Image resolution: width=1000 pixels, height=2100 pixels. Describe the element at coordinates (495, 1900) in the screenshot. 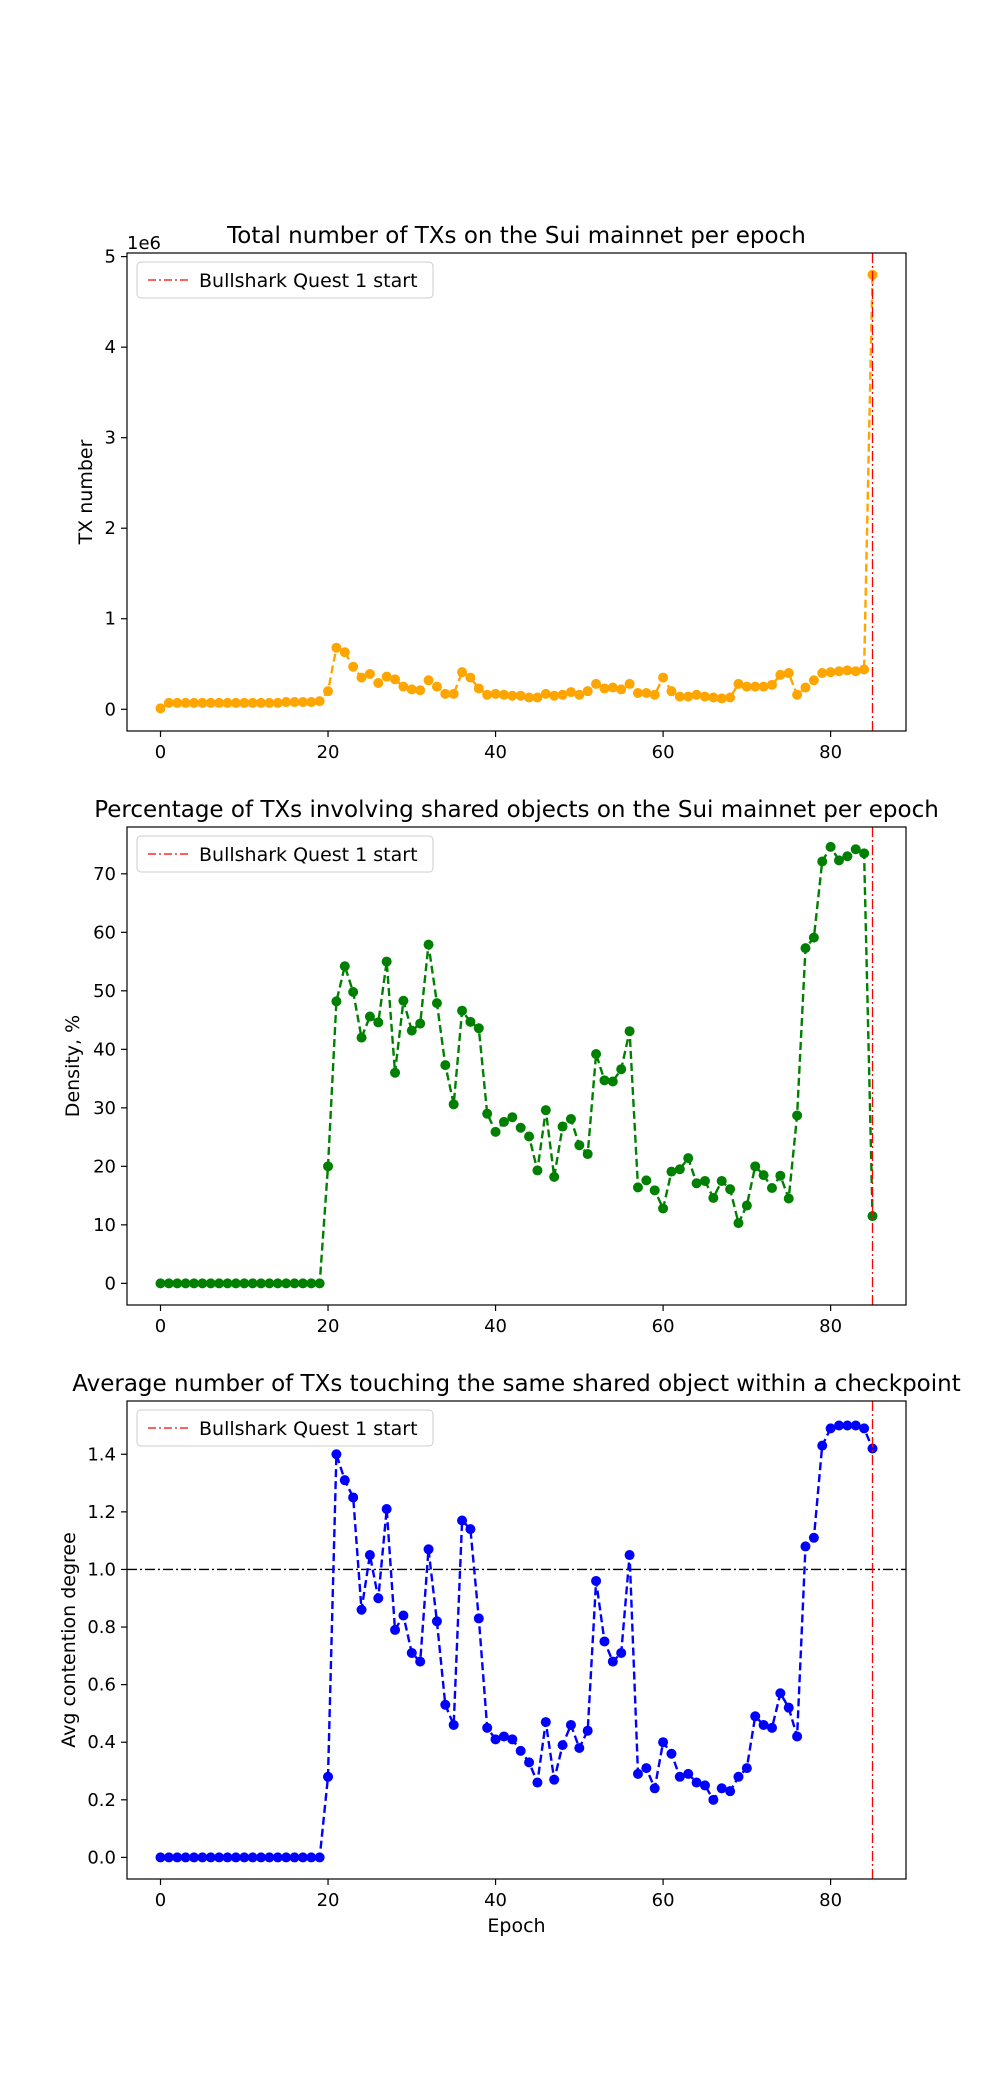

I see `x-tick-label: 40` at that location.